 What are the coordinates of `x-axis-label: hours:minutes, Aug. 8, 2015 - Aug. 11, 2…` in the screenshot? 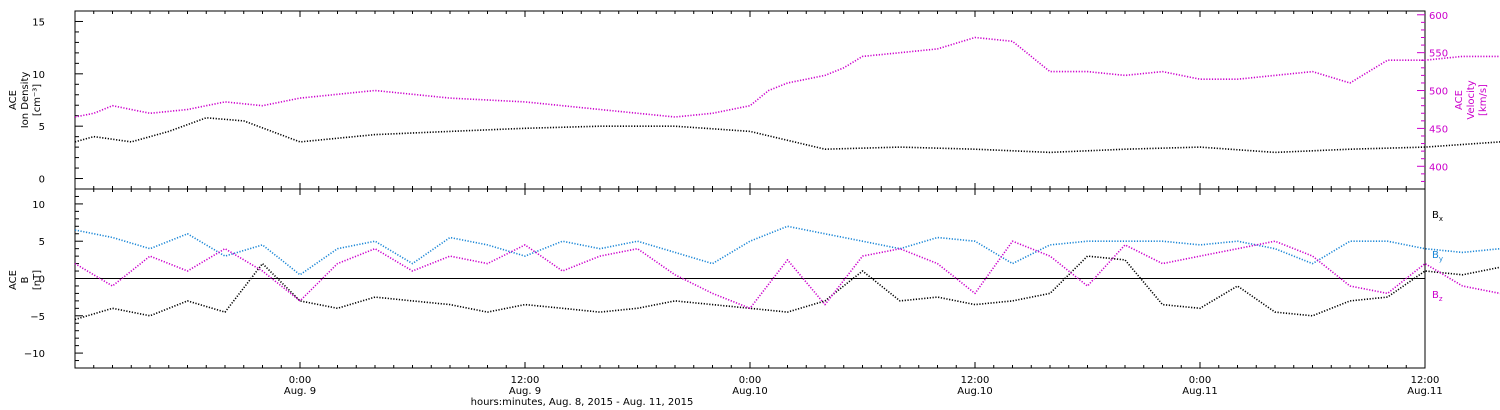 It's located at (582, 402).